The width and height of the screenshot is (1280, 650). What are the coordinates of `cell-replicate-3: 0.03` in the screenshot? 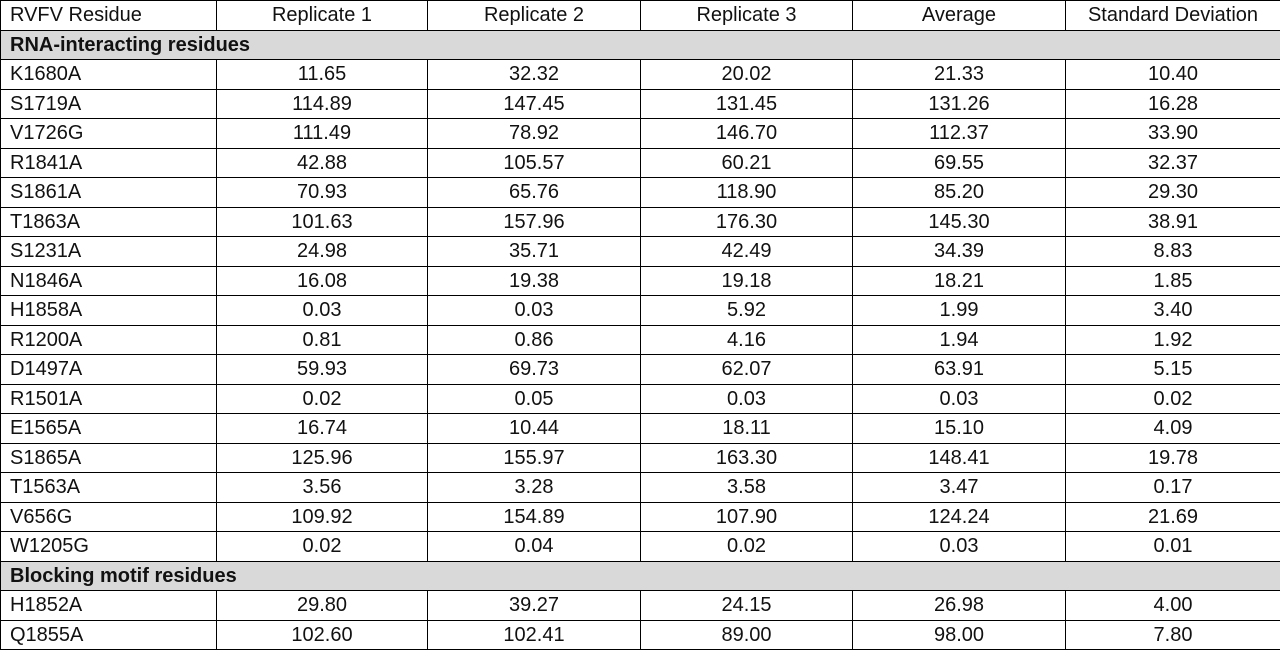 It's located at (747, 399).